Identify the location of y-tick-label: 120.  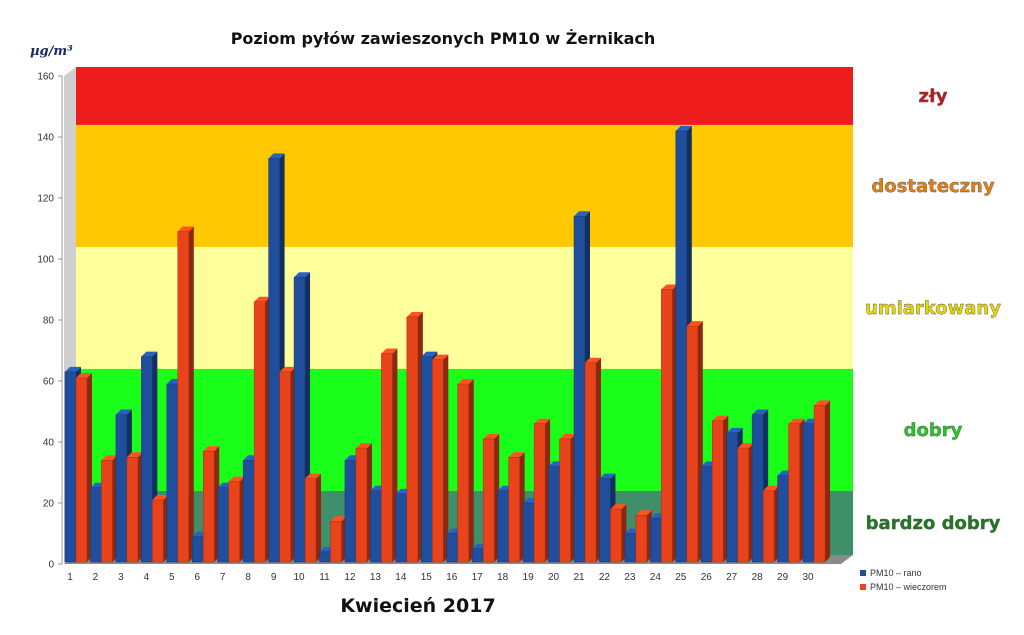
(45, 199).